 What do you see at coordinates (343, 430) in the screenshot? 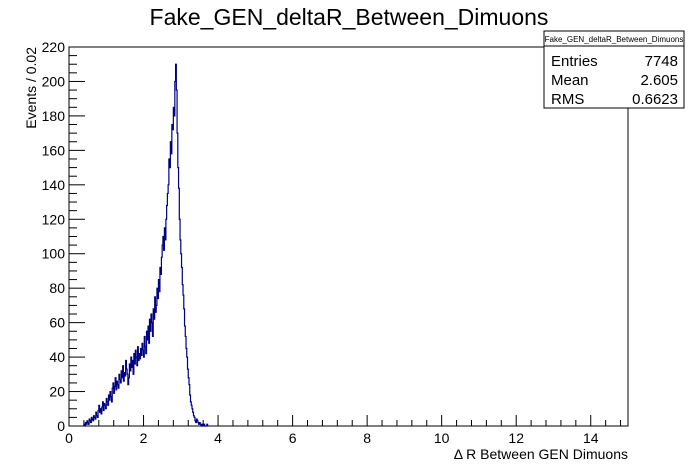
I see `x-axis: 0 2 4 6 8 10 12 14` at bounding box center [343, 430].